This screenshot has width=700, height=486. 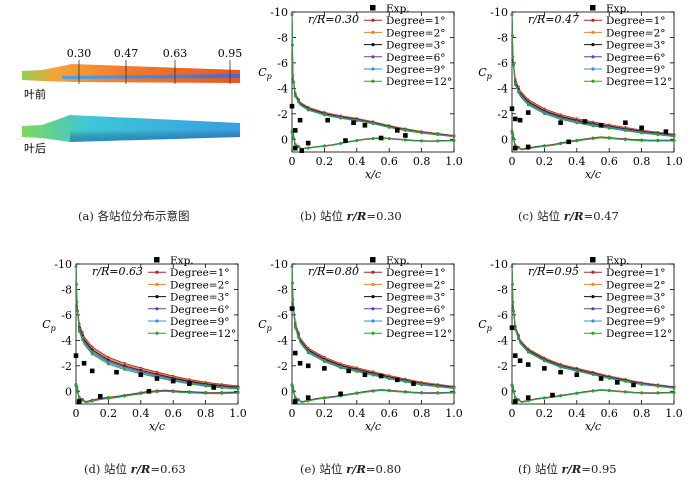 What do you see at coordinates (593, 327) in the screenshot?
I see `suction-curve-Degree=12°` at bounding box center [593, 327].